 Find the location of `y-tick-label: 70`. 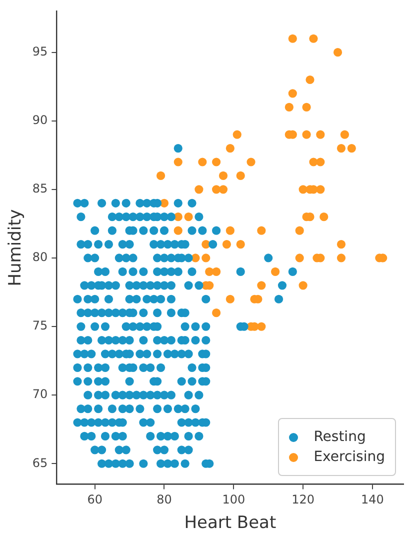

y-tick-label: 70 is located at coordinates (40, 394).